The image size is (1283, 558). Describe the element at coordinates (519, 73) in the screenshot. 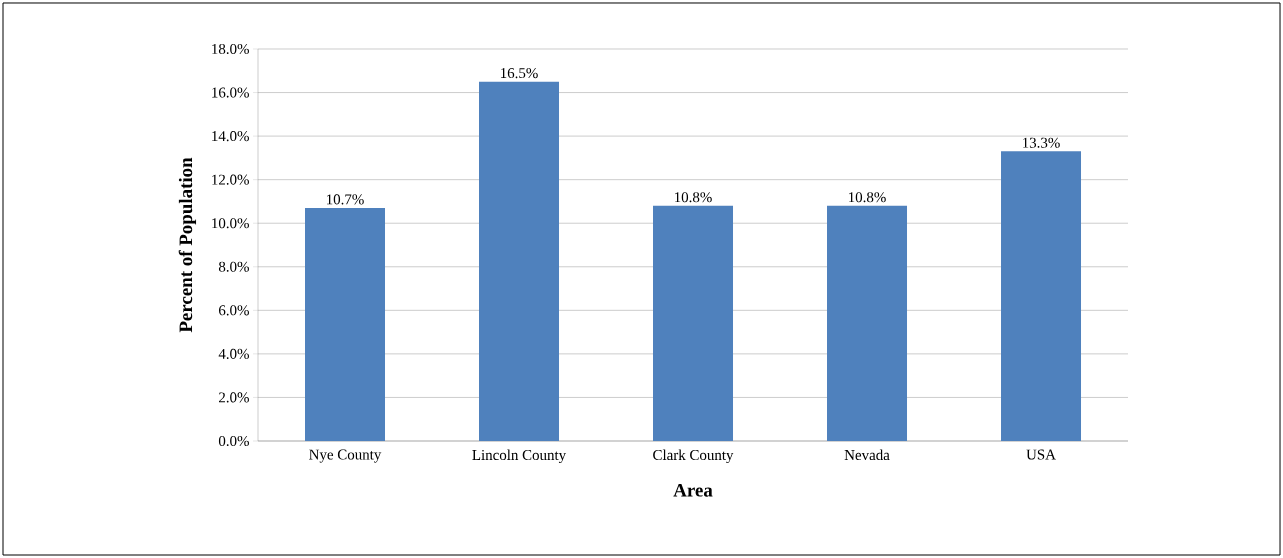

I see `data-label: 16.5%` at that location.